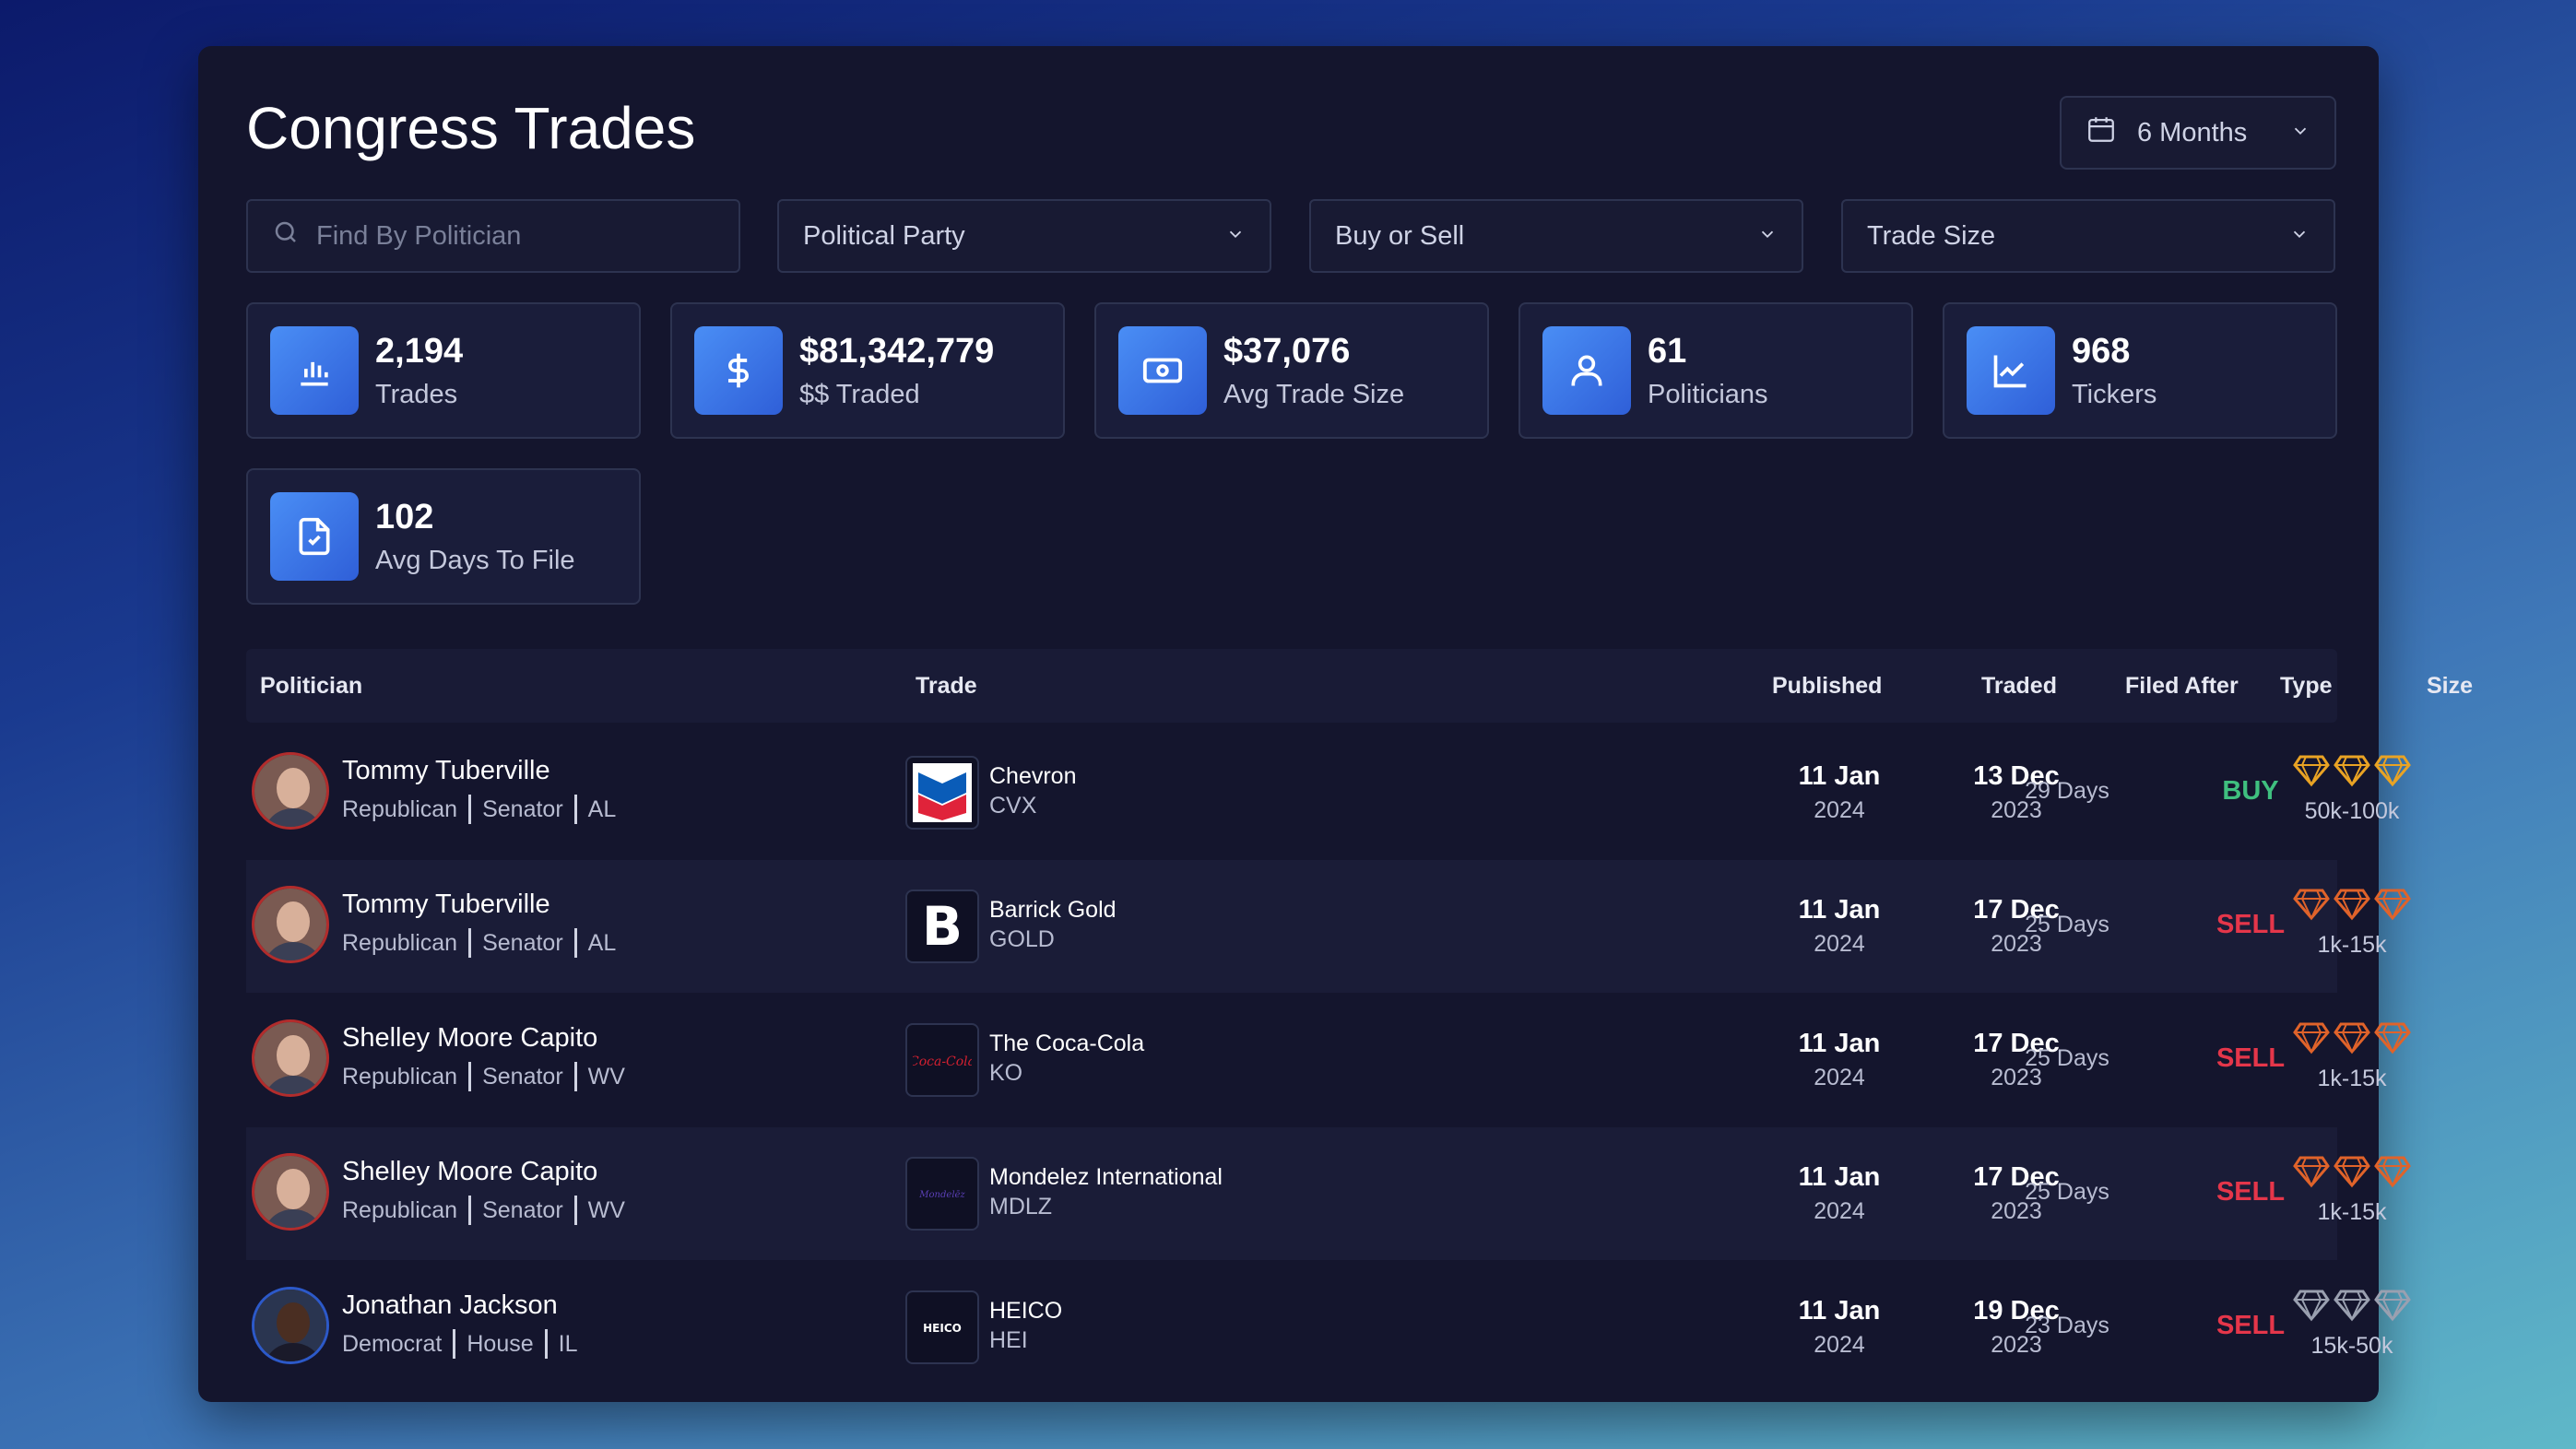 This screenshot has width=2576, height=1449. I want to click on stat-value: 102, so click(404, 517).